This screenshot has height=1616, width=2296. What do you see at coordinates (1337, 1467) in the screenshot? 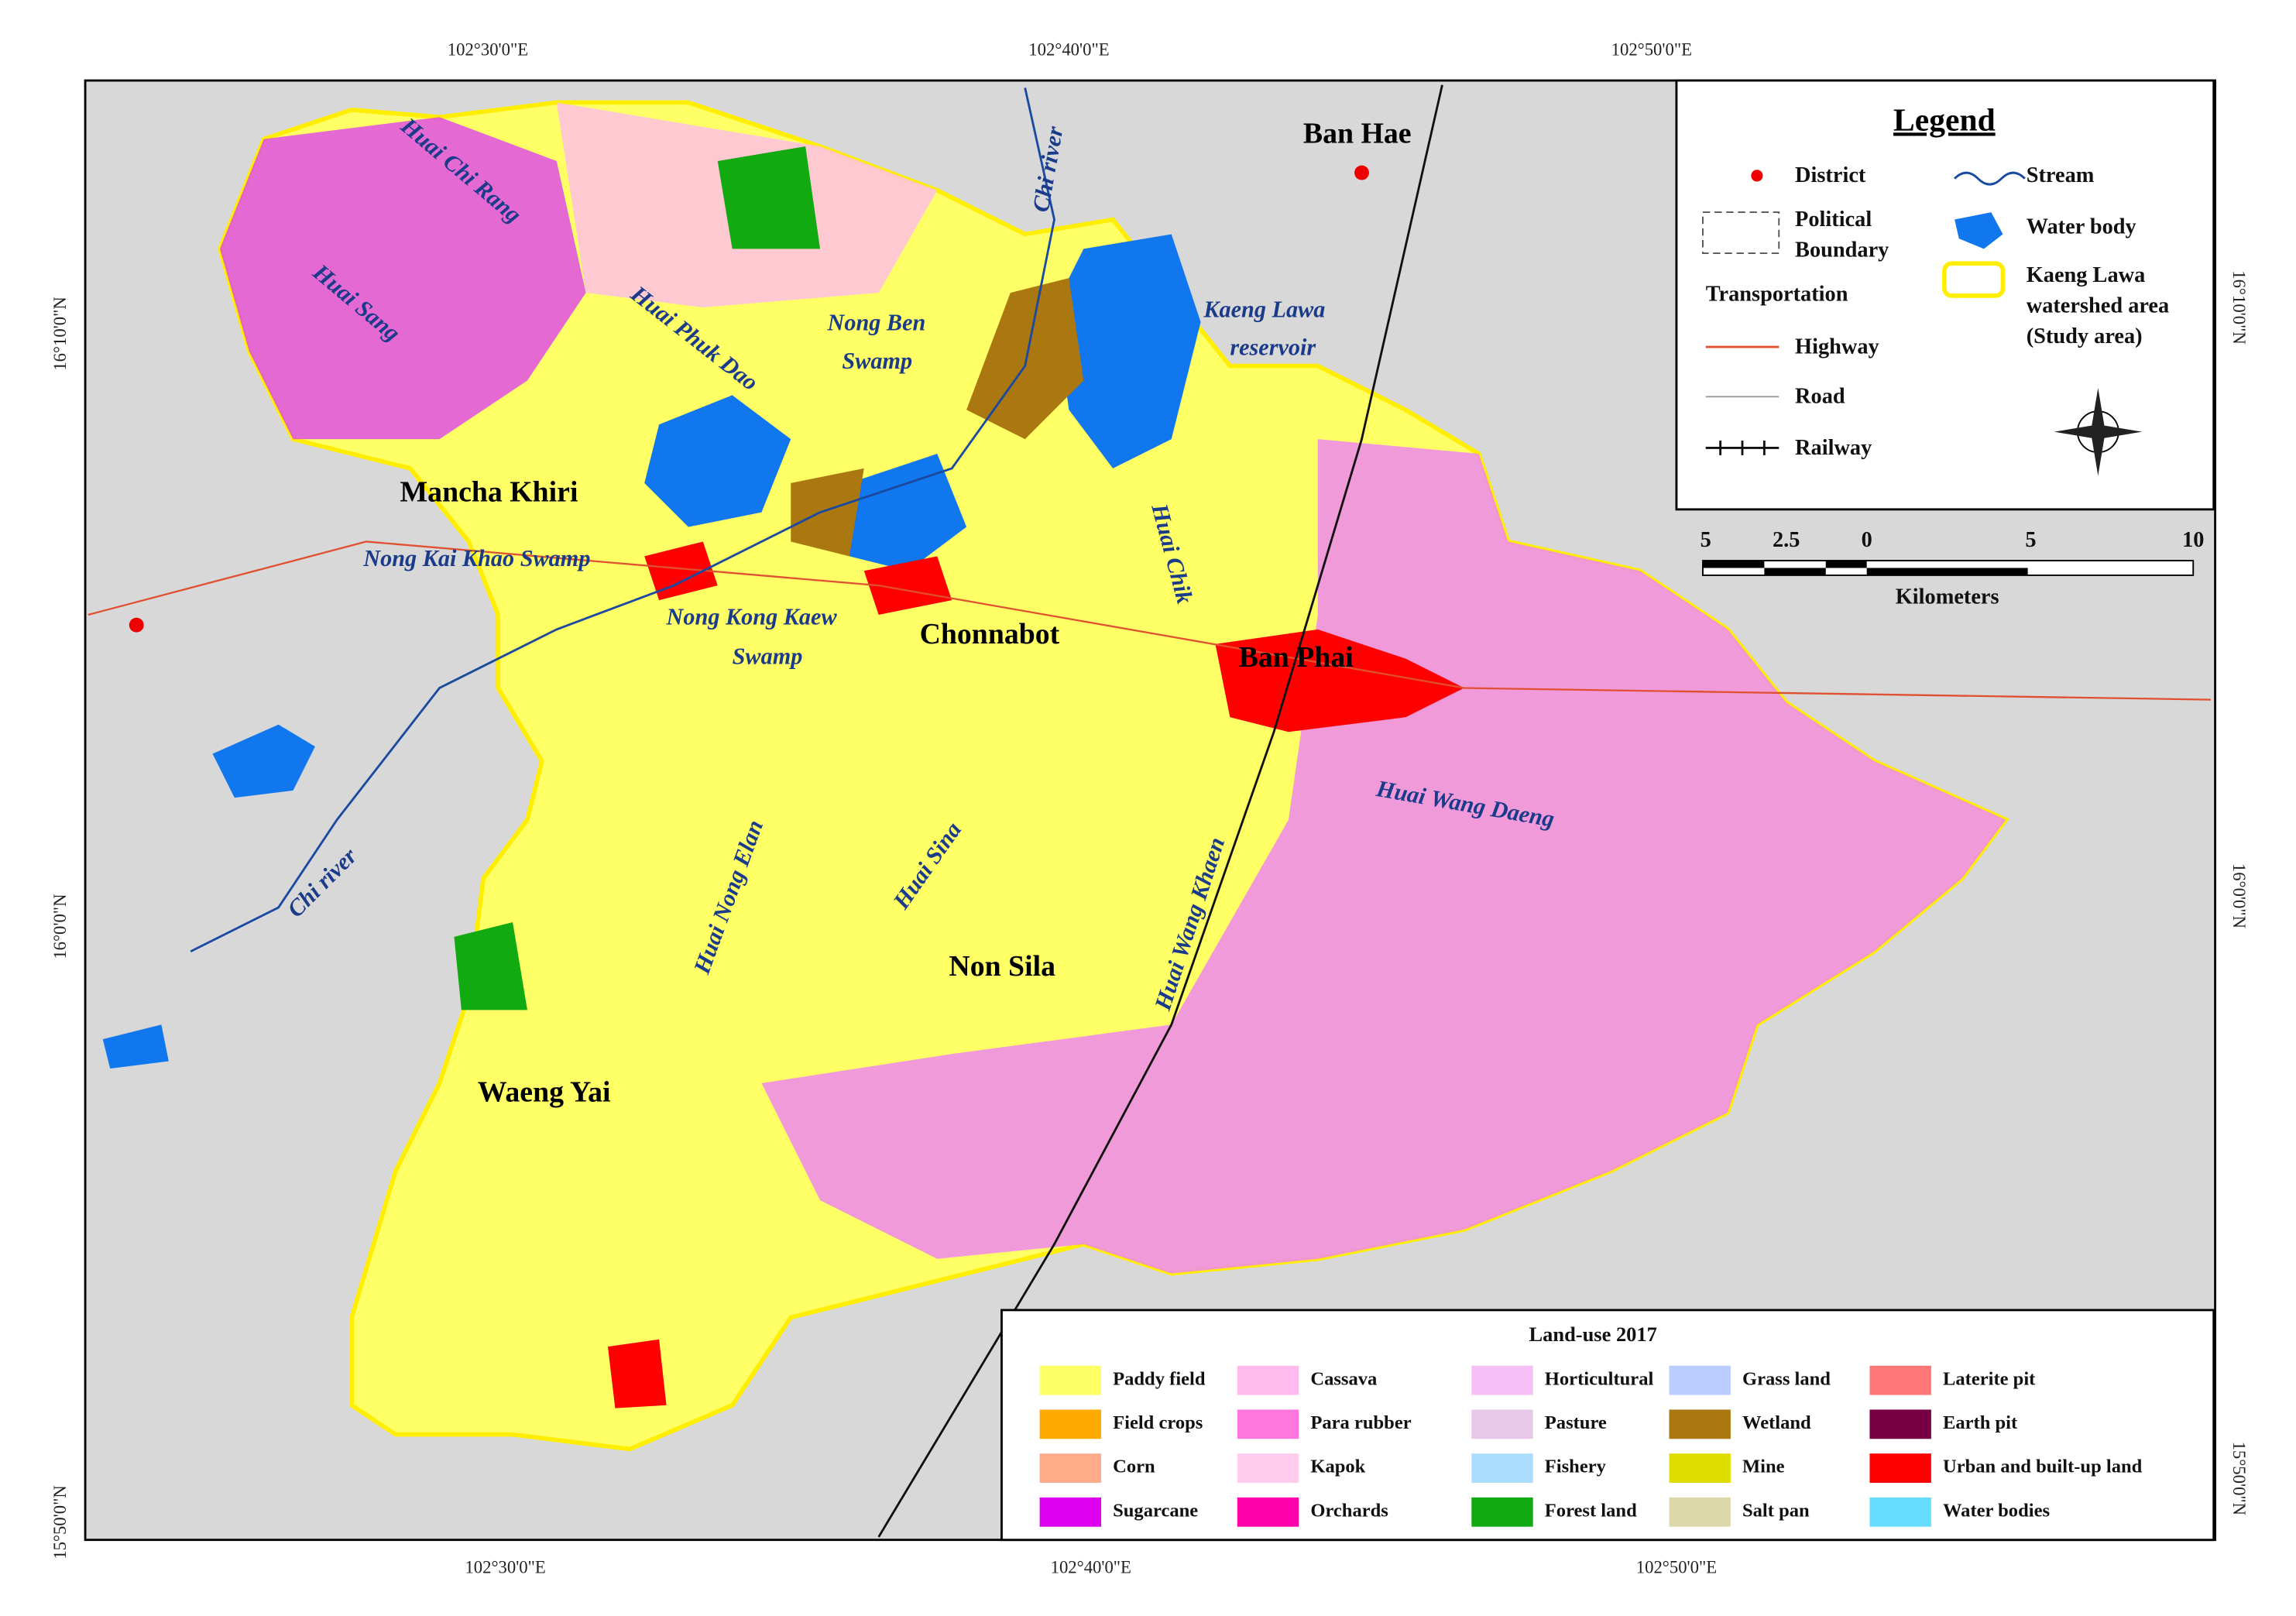
I see `land-use-label: Kapok` at bounding box center [1337, 1467].